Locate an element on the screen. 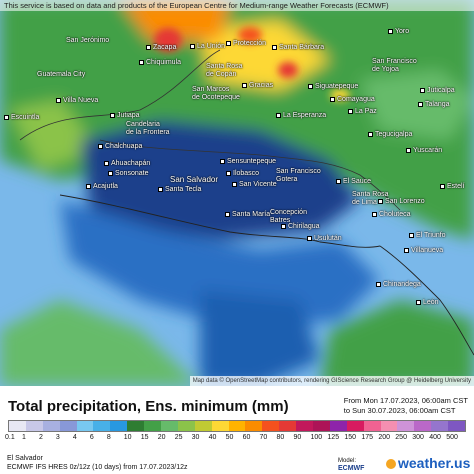 The image size is (474, 474). place-chiquimula: Chiquimula is located at coordinates (160, 63).